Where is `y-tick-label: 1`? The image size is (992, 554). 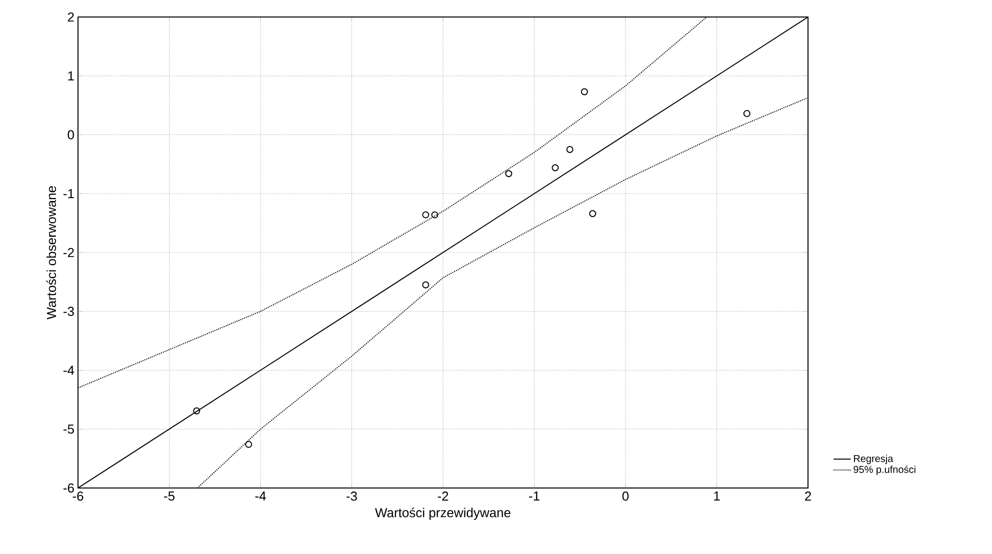
y-tick-label: 1 is located at coordinates (71, 75).